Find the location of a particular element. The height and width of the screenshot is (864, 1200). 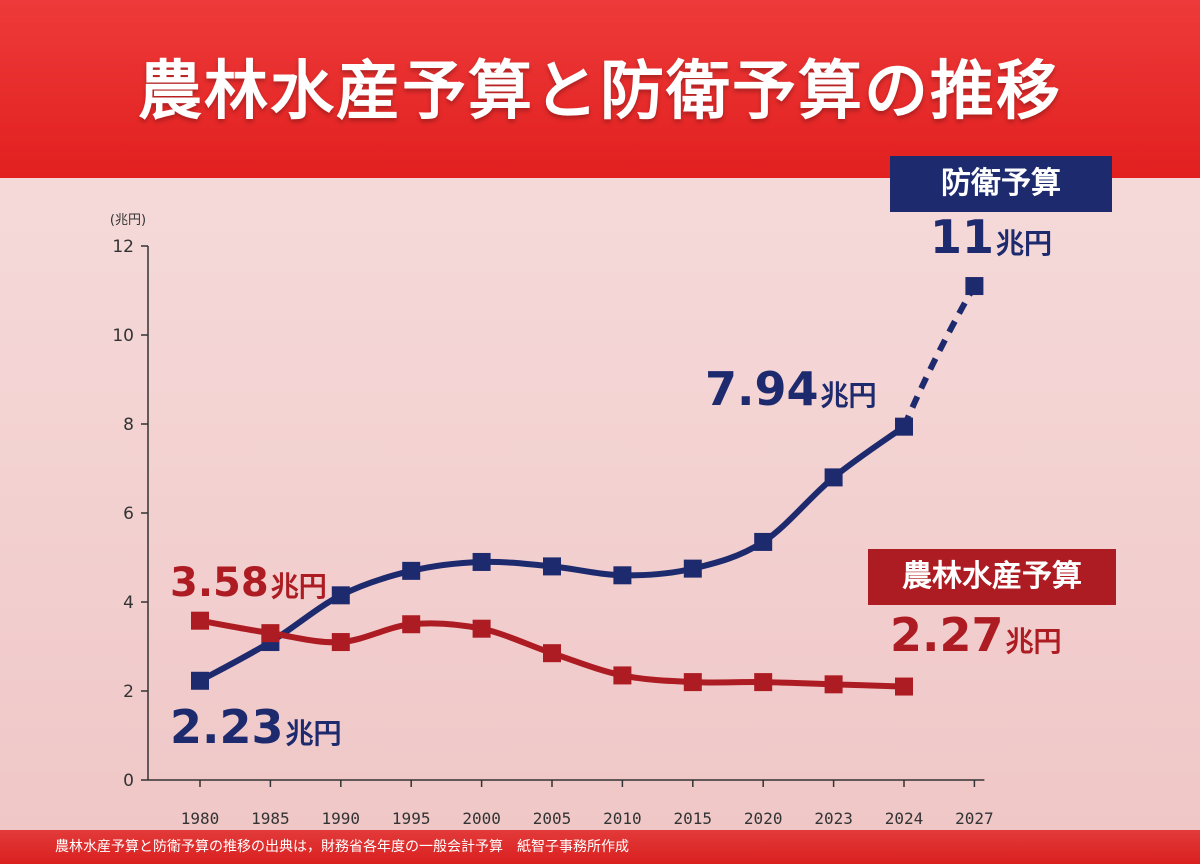

defense-2027-value: 11 is located at coordinates (962, 237).